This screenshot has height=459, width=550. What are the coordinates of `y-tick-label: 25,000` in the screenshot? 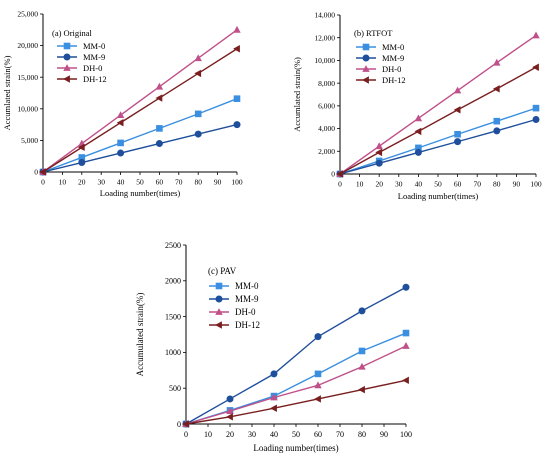 It's located at (27, 14).